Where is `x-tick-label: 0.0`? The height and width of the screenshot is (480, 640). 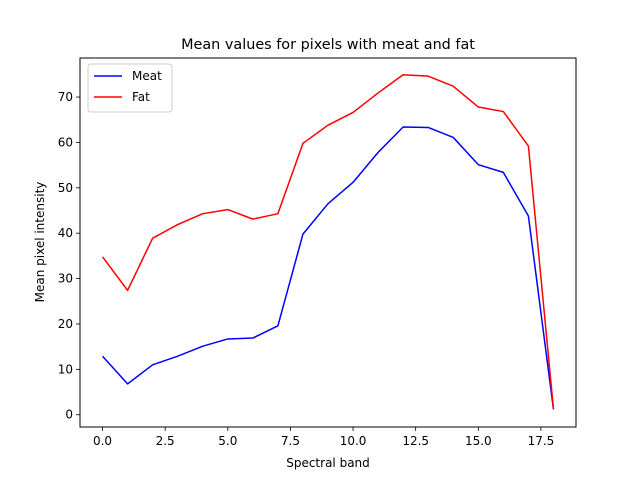 x-tick-label: 0.0 is located at coordinates (102, 441).